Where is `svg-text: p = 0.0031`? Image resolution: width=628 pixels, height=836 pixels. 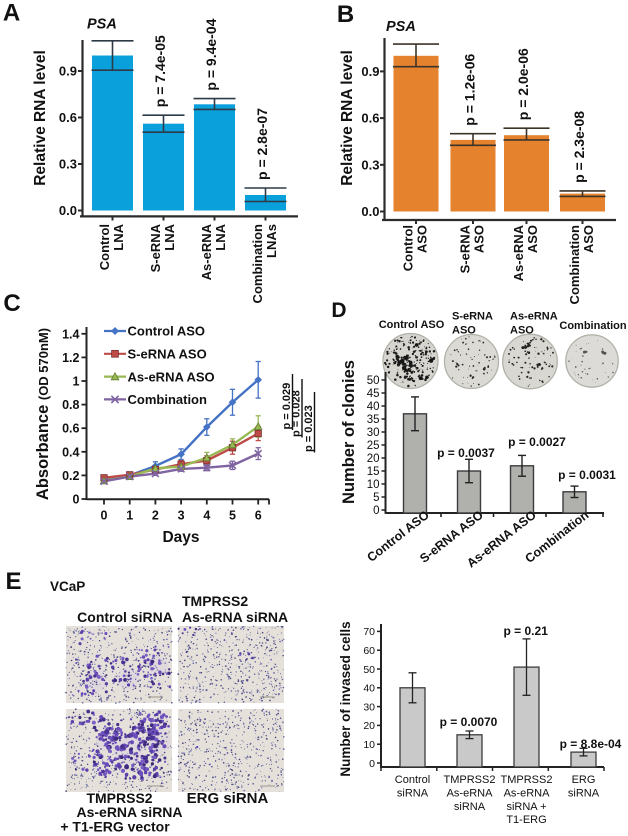 svg-text: p = 0.0031 is located at coordinates (587, 475).